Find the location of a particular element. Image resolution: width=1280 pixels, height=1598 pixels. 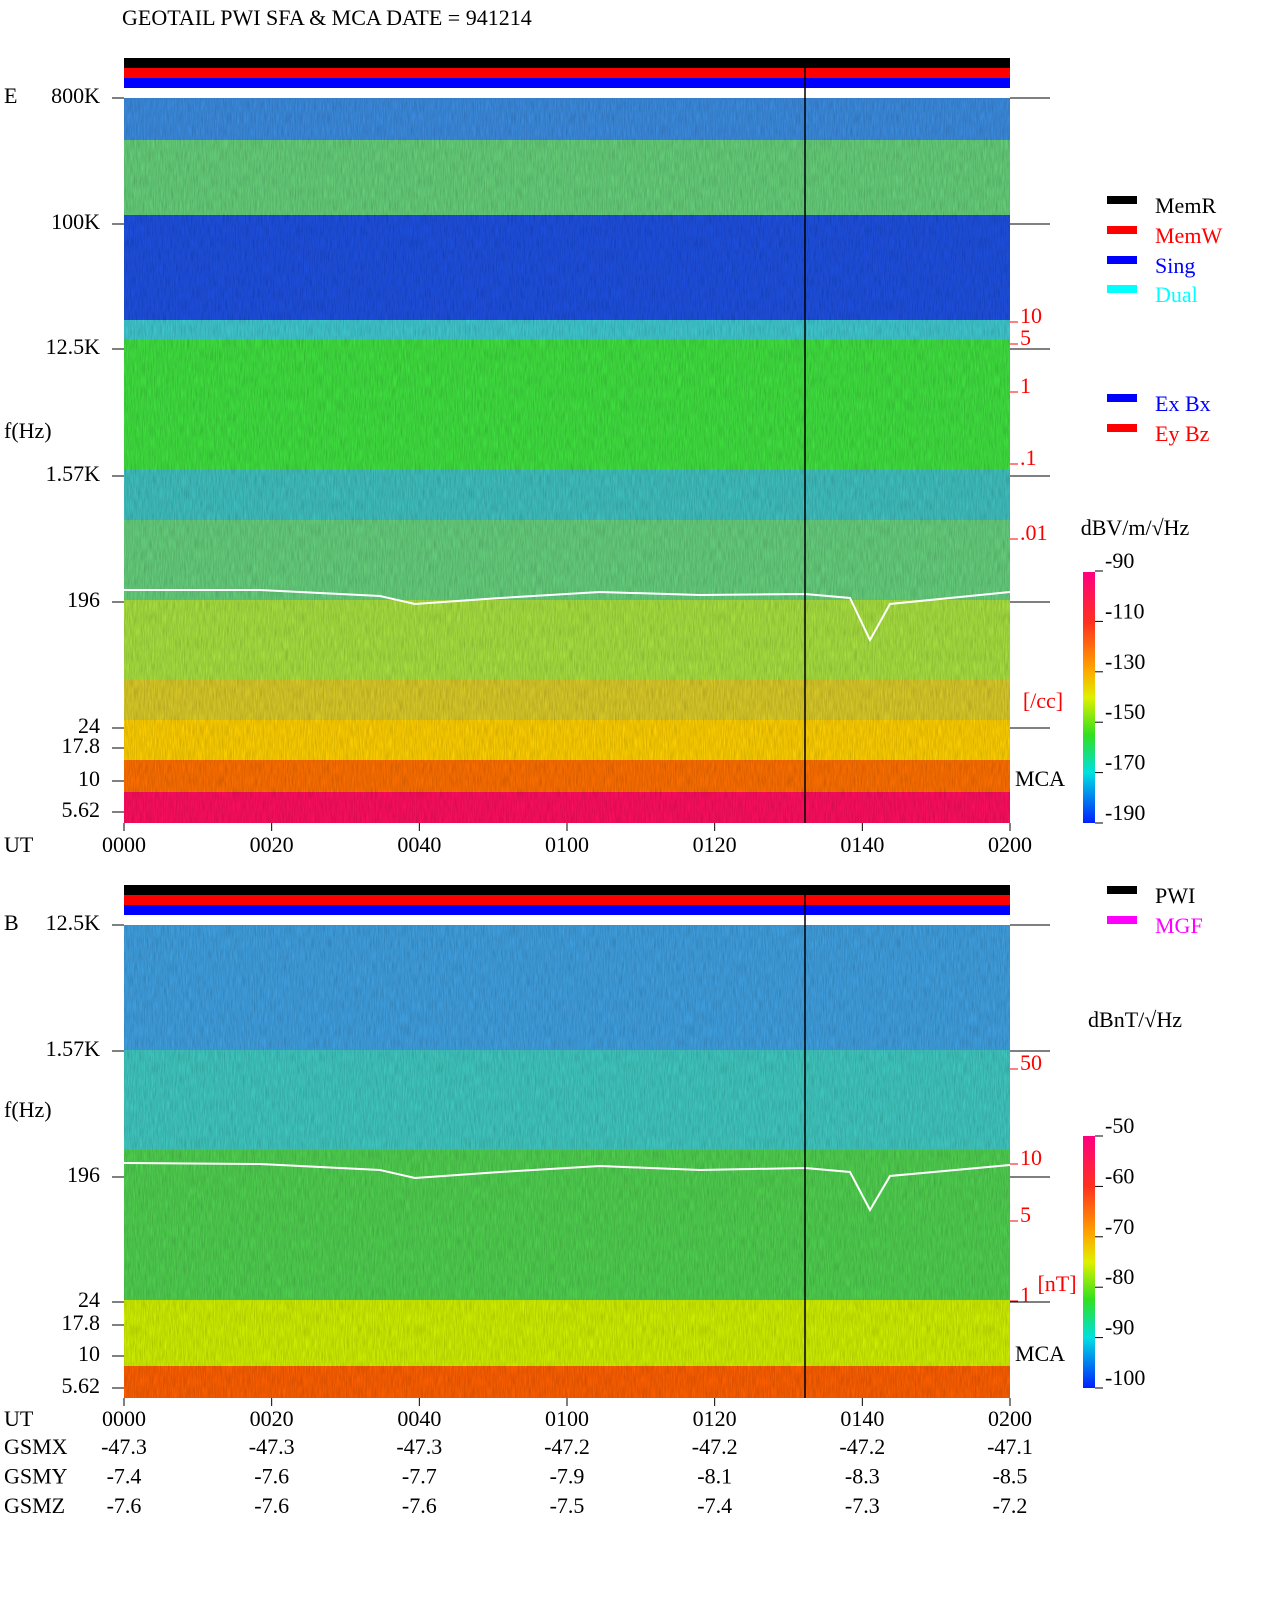

orbit-value: -7.7 is located at coordinates (419, 1476).